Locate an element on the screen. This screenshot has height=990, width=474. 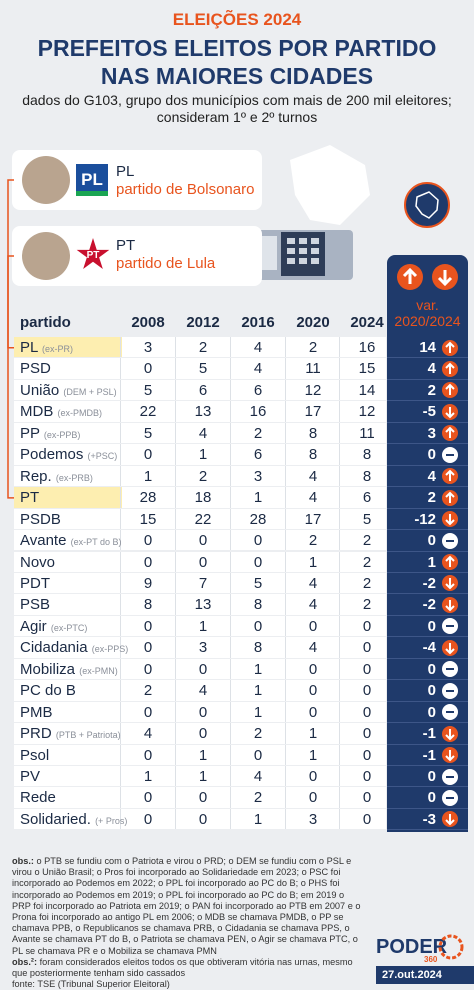
party-cell: PC do B is located at coordinates (48, 690).